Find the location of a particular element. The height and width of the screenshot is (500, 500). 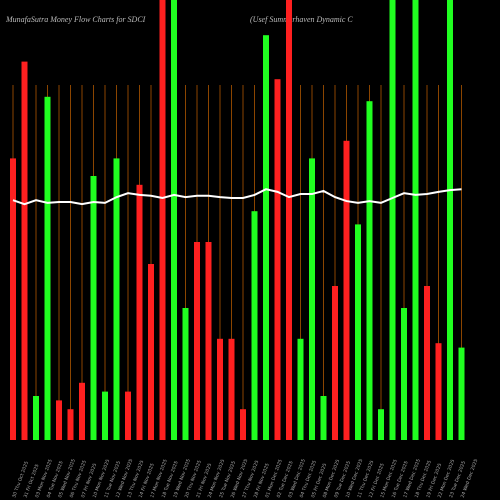

flow-line is located at coordinates (237, 197).